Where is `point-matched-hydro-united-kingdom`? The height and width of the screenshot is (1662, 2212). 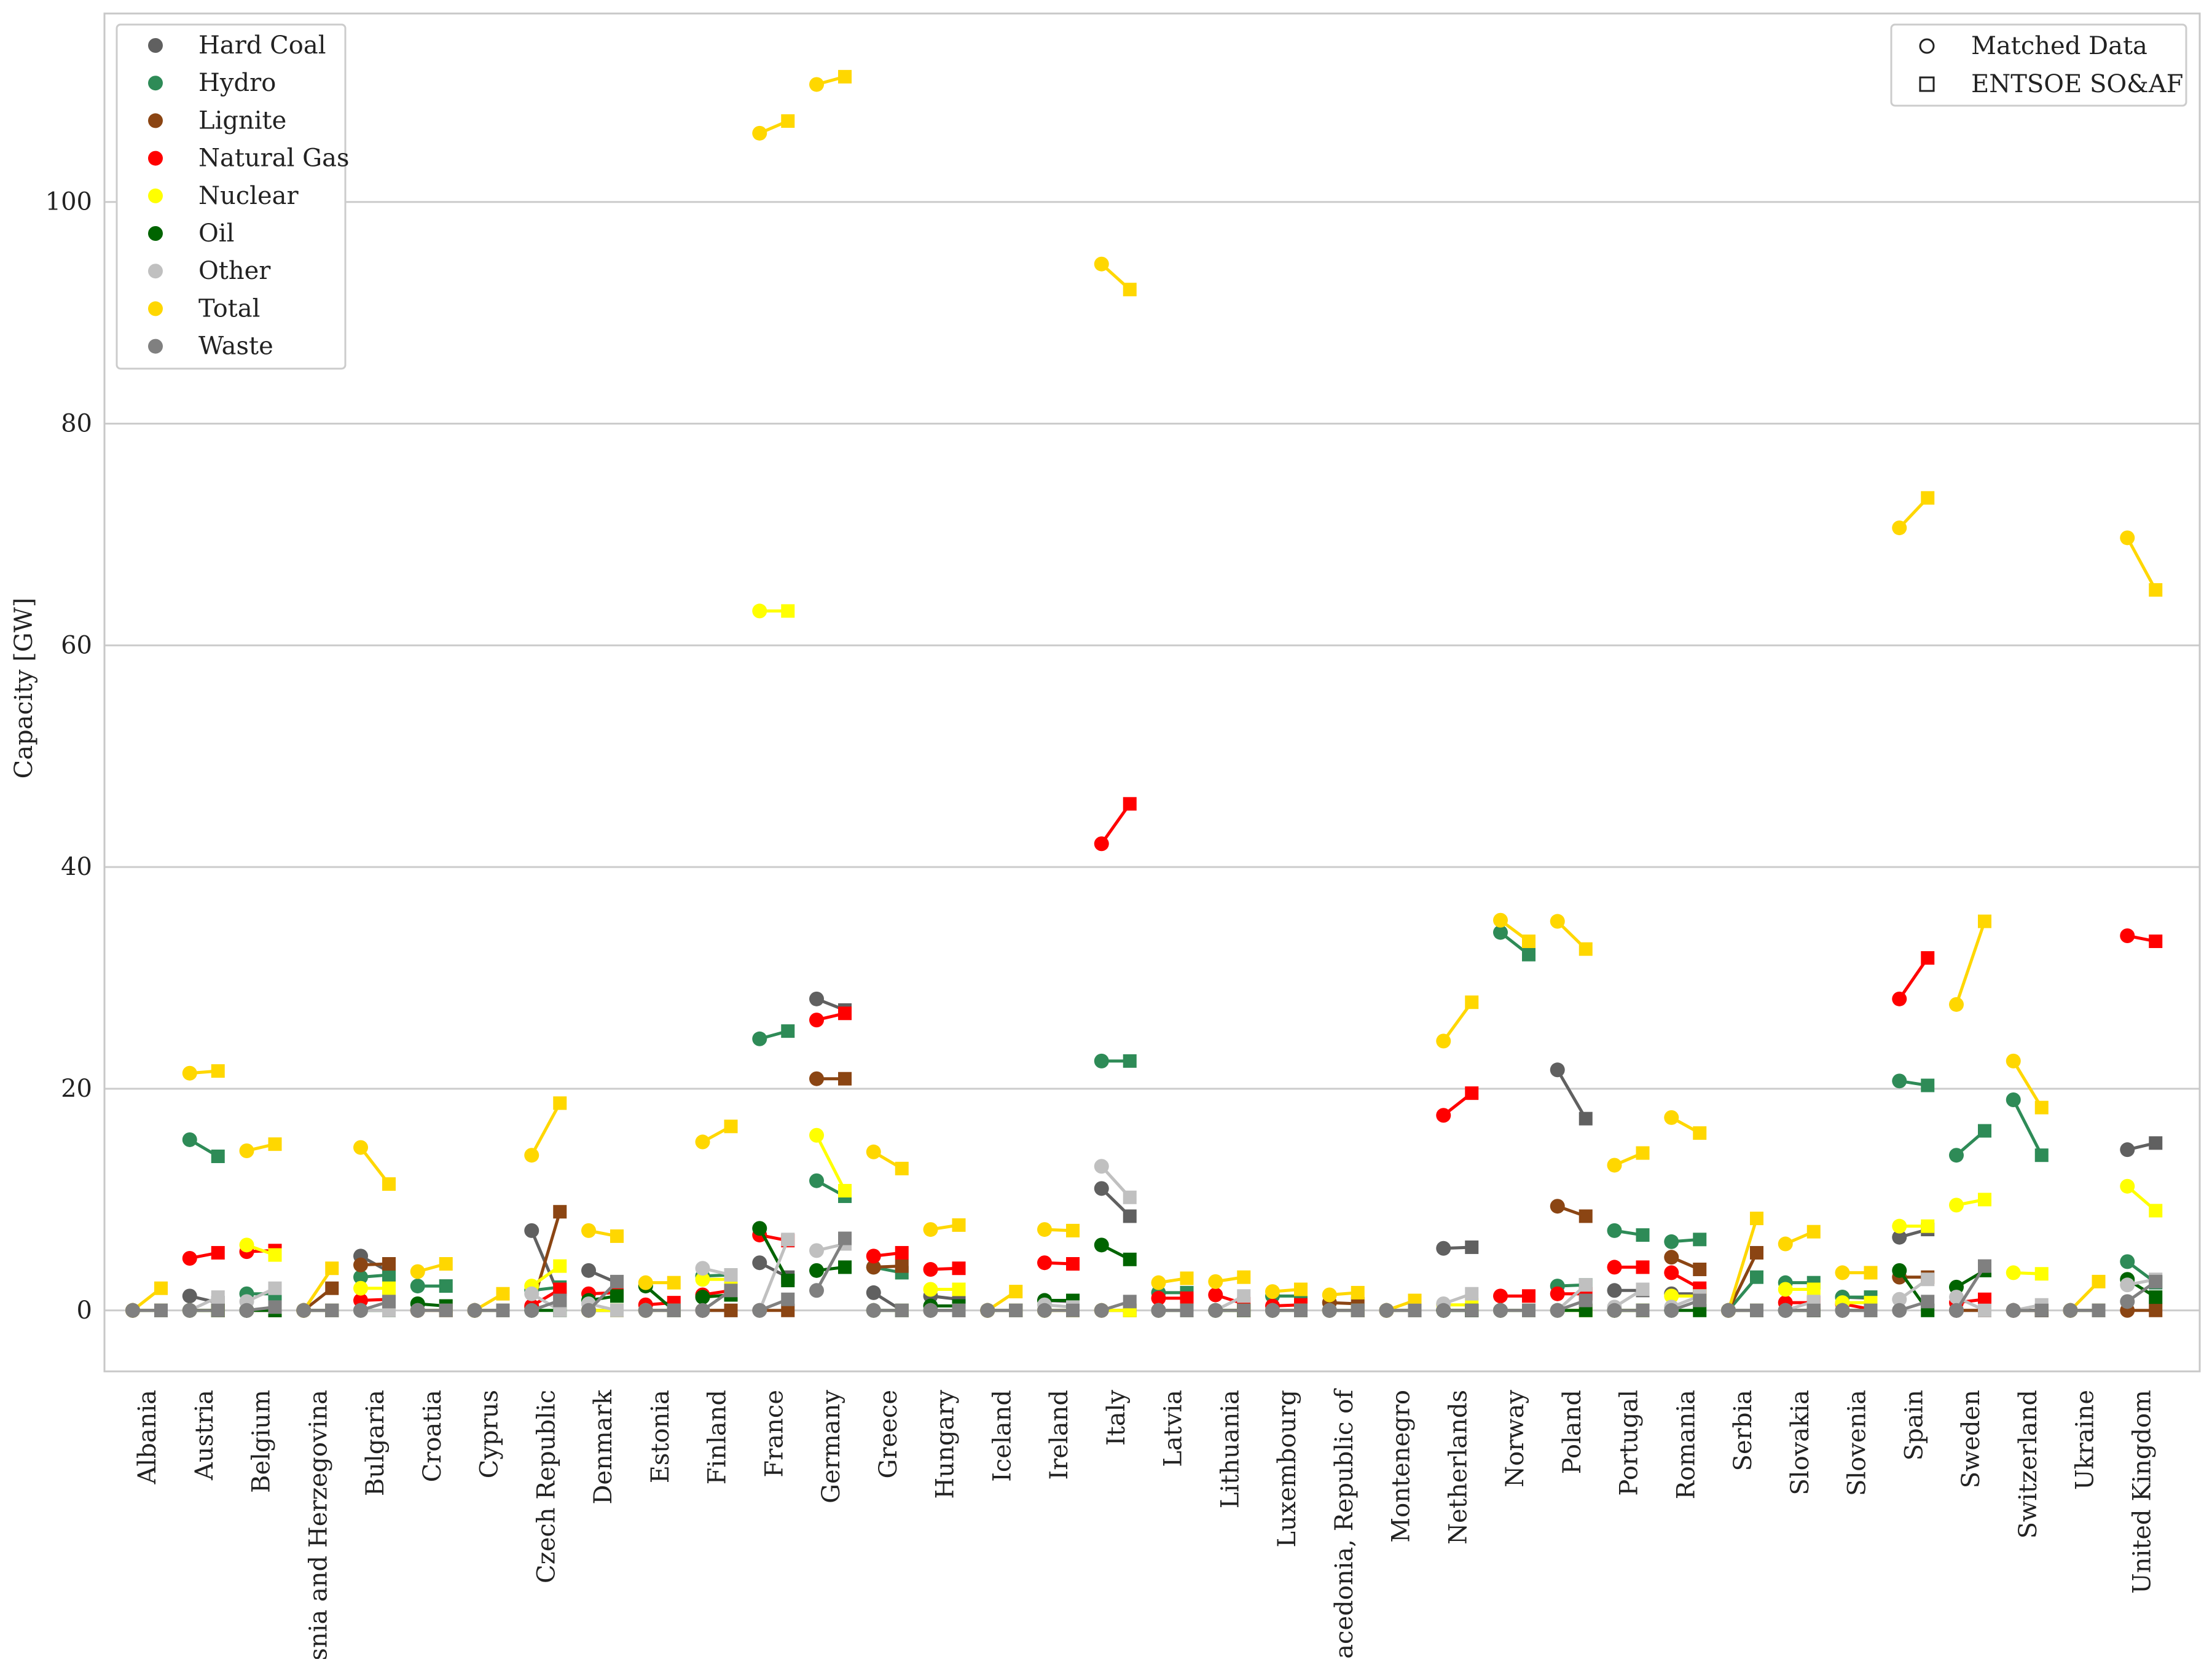
point-matched-hydro-united-kingdom is located at coordinates (2127, 1262).